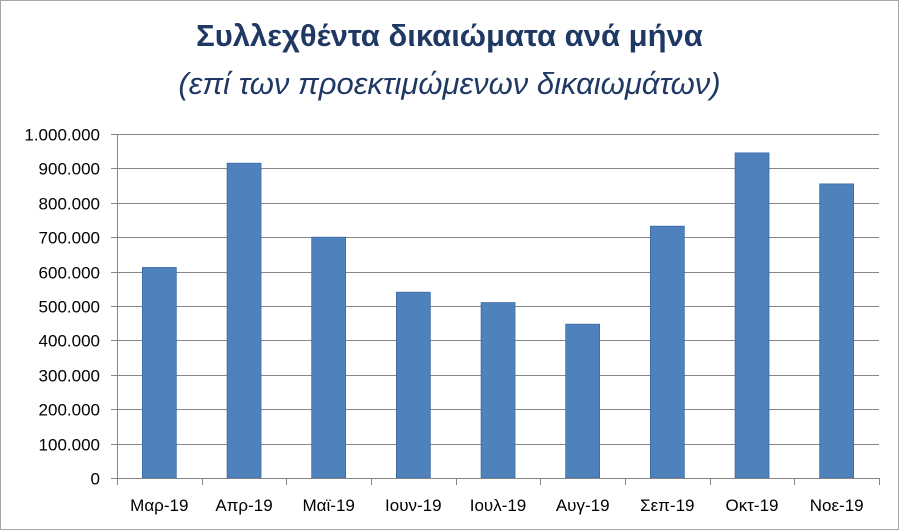 The image size is (899, 530). I want to click on y-tick-label: 900.000, so click(69, 169).